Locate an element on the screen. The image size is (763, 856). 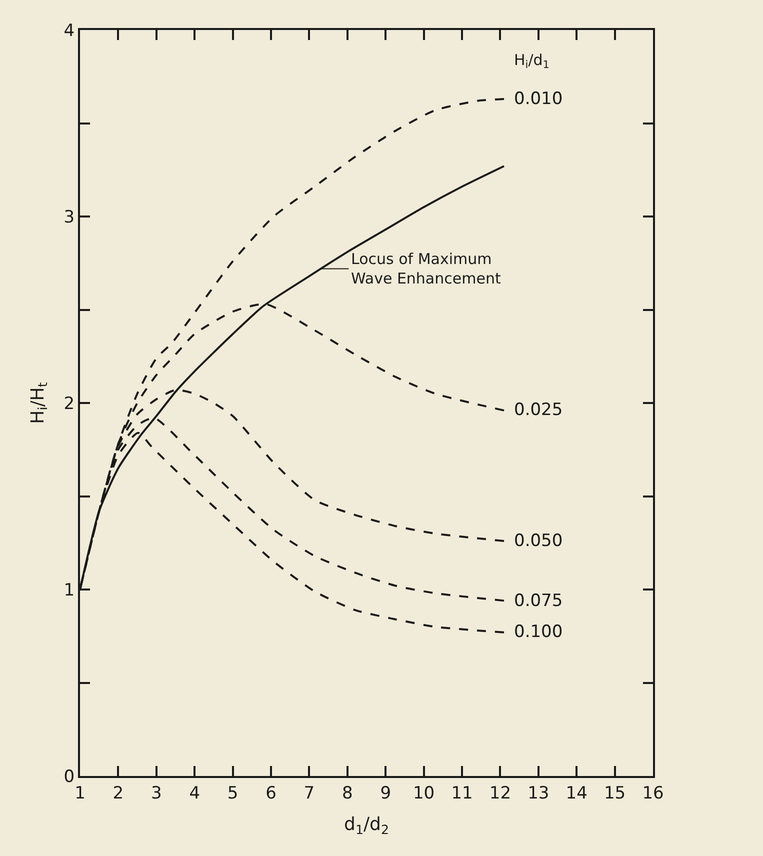
x-tick-label: 8 is located at coordinates (347, 793).